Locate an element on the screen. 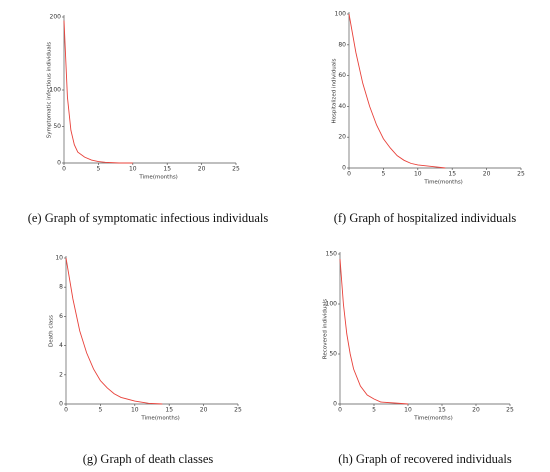  y-tick-label: 4 is located at coordinates (61, 345).